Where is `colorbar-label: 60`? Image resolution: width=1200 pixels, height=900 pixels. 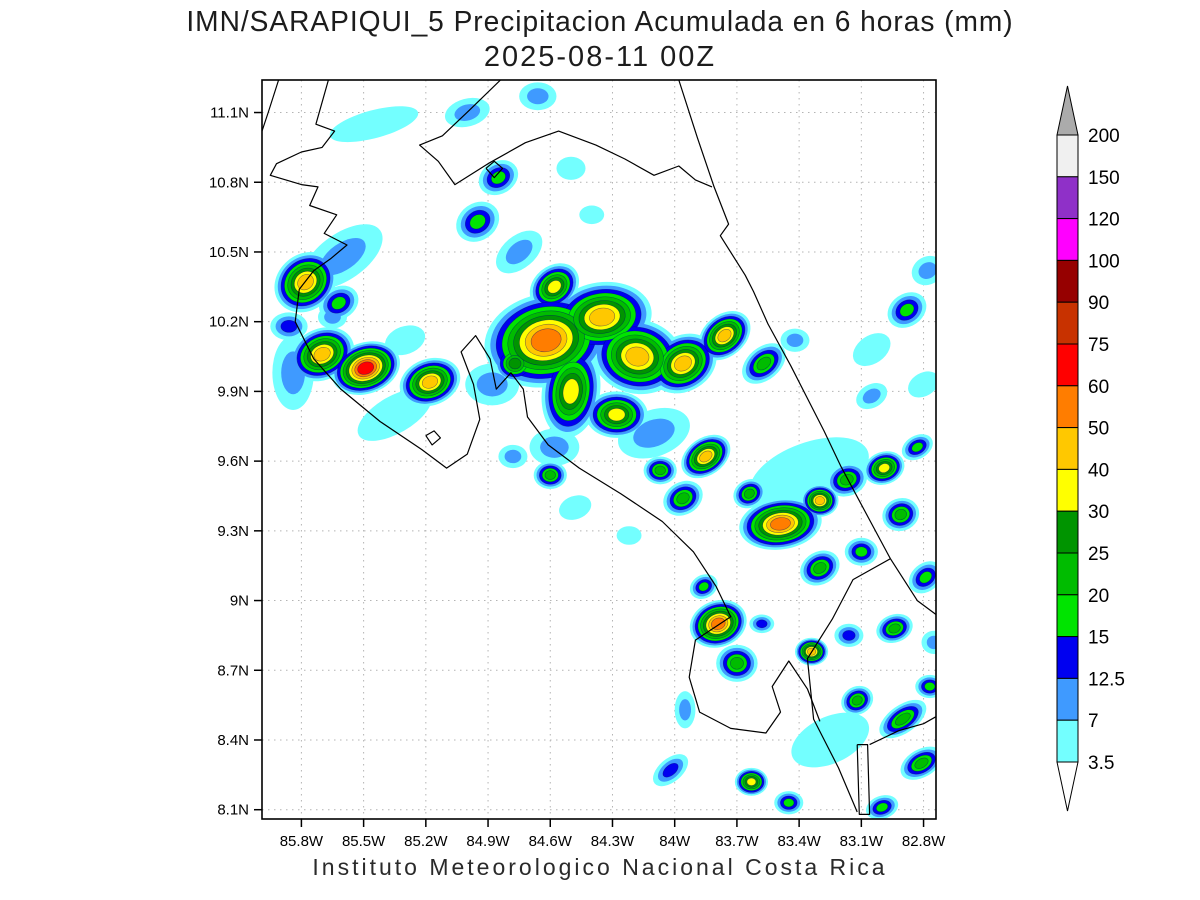 colorbar-label: 60 is located at coordinates (1098, 387).